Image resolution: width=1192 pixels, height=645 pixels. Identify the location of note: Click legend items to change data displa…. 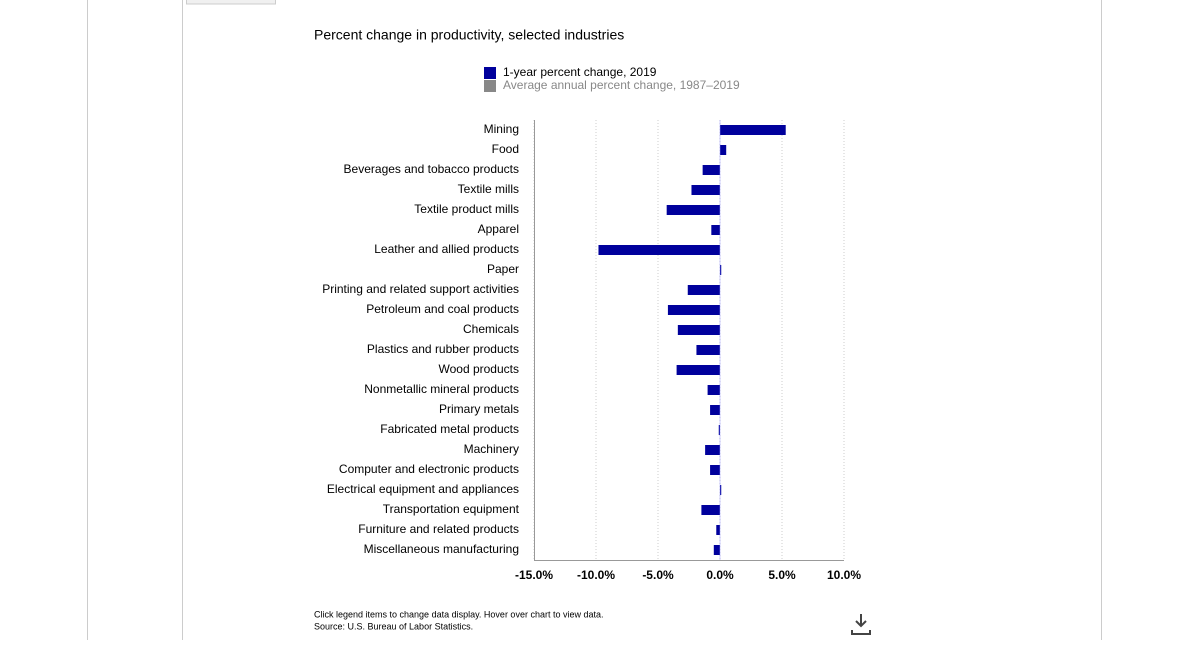
(458, 614).